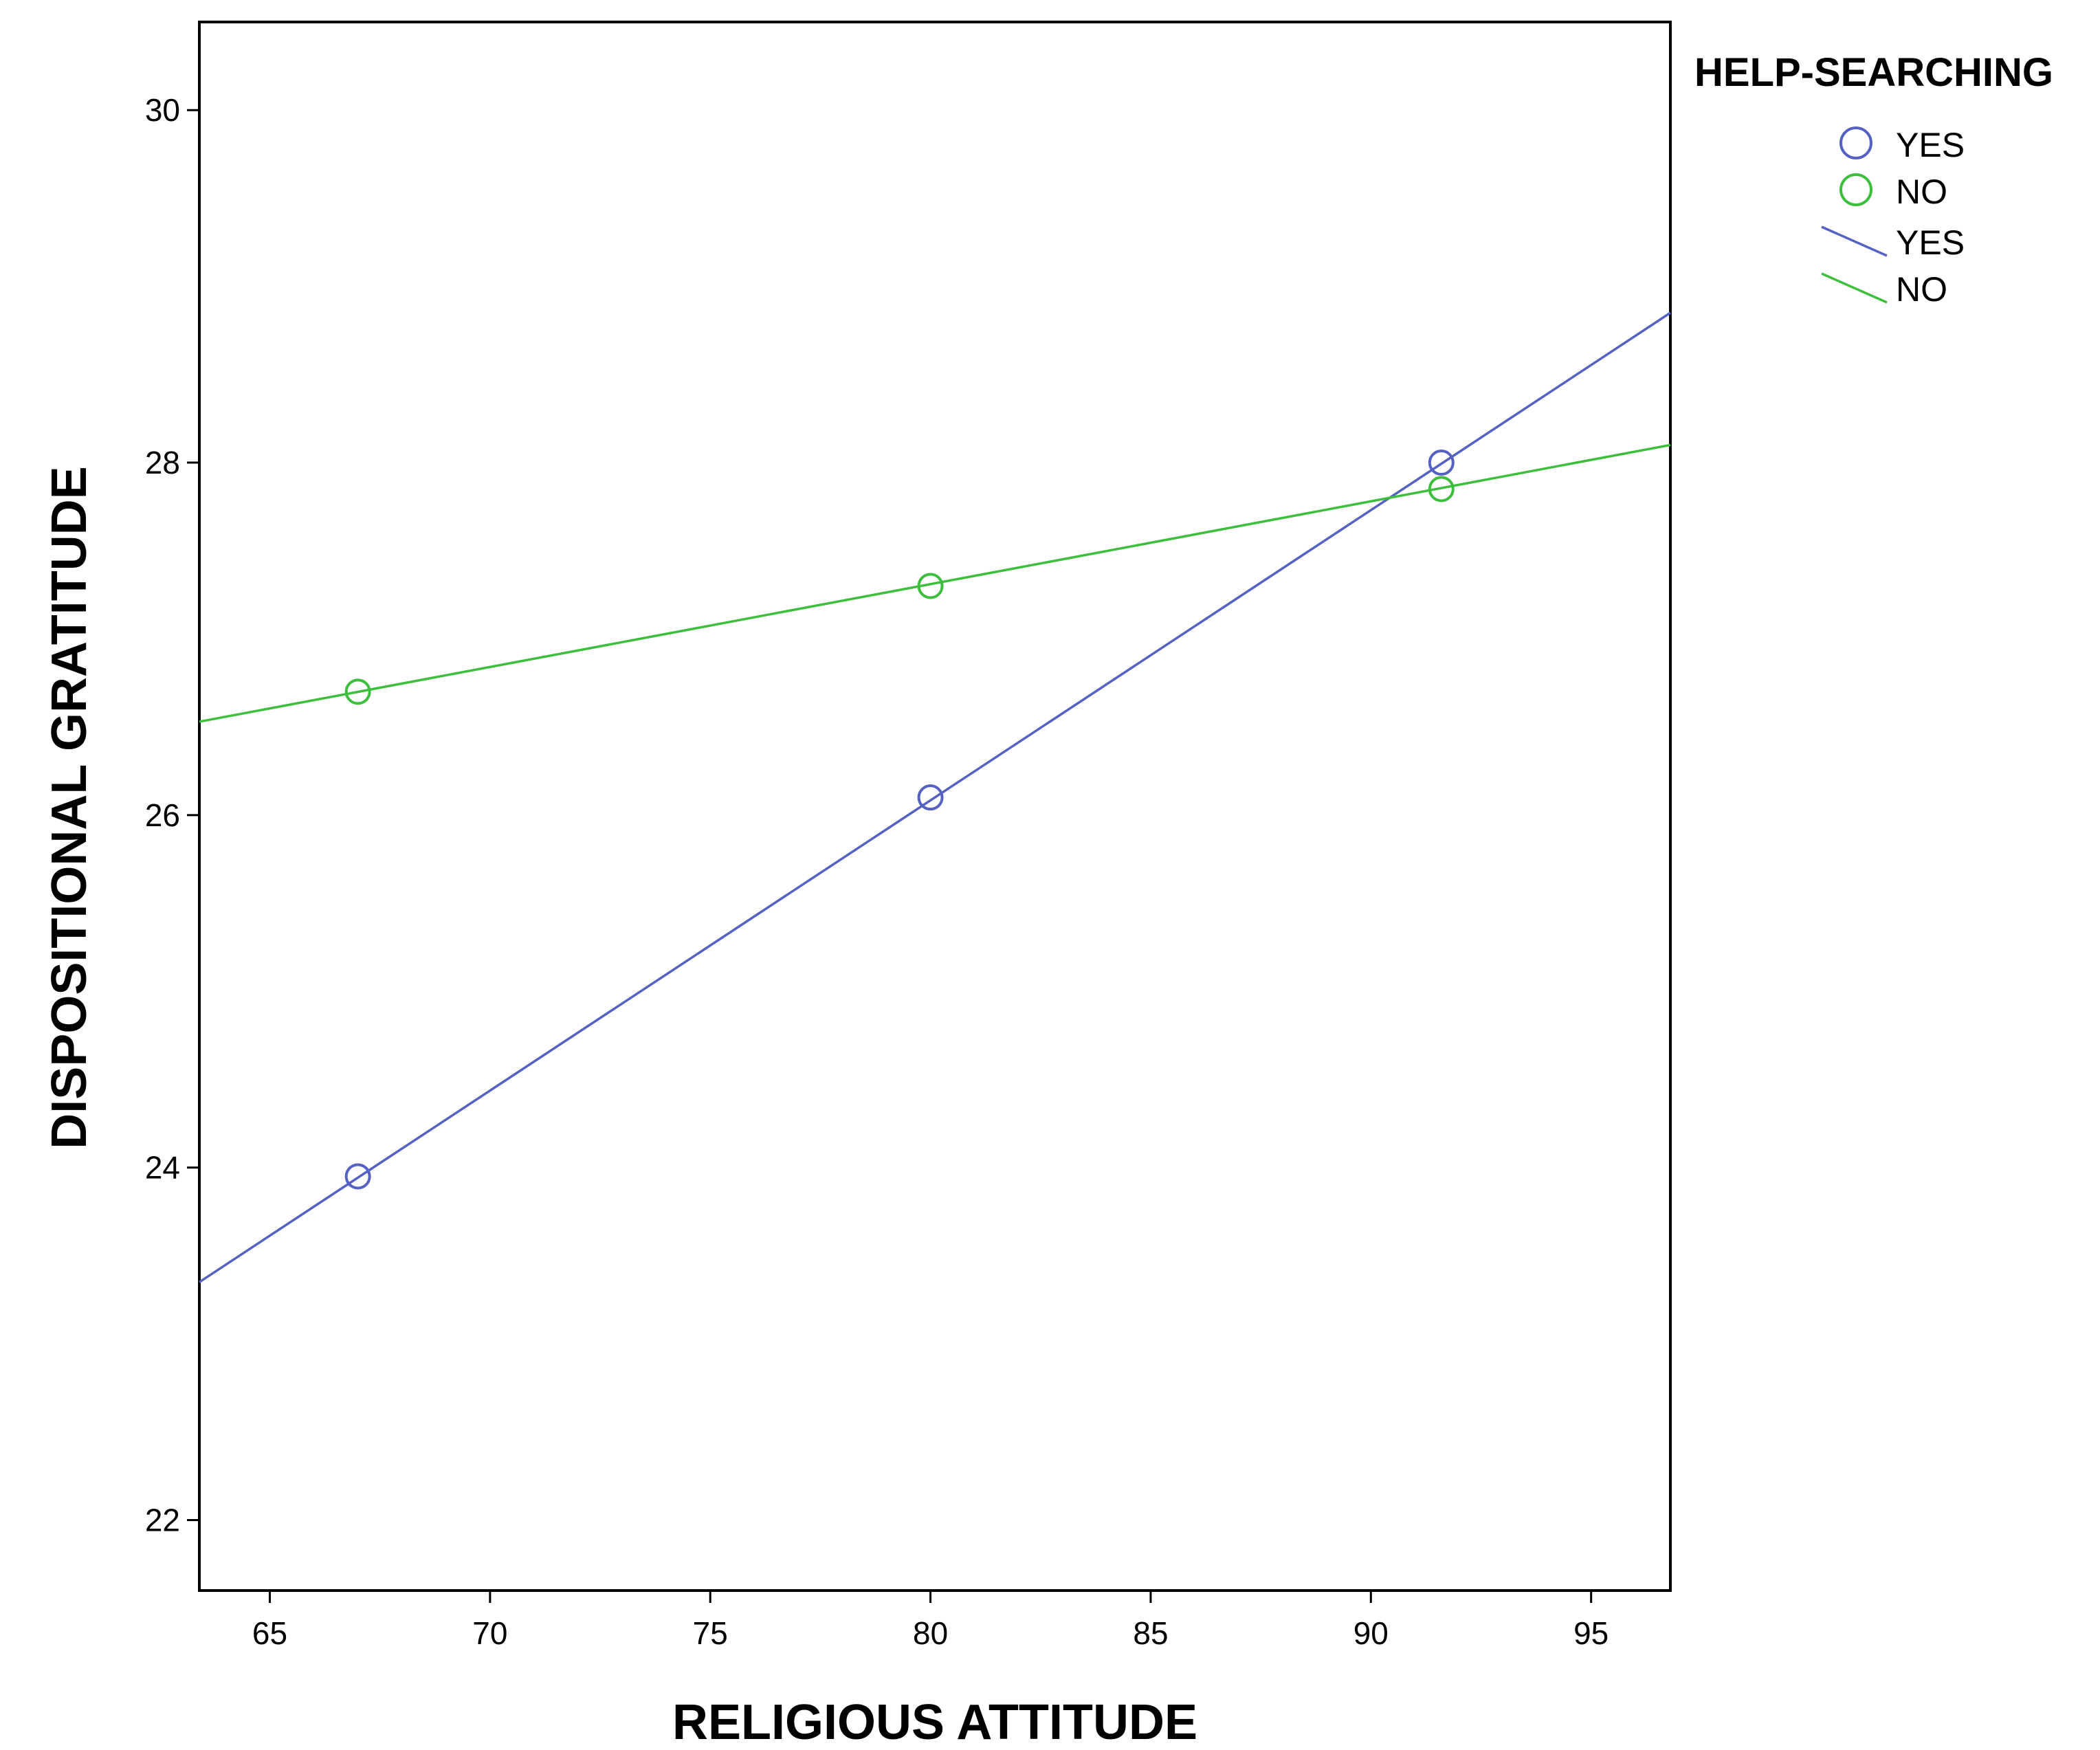  I want to click on x-tick-label: 85, so click(1150, 1633).